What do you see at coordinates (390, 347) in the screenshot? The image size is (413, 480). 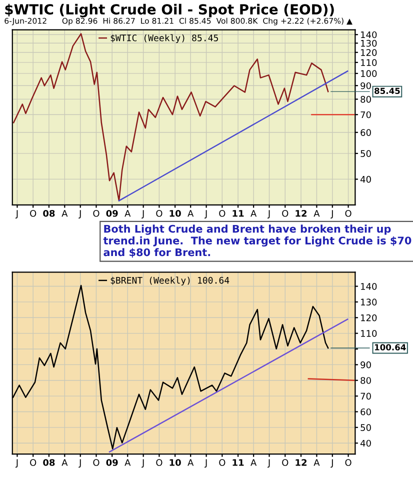 I see `annotation: 100.64` at bounding box center [390, 347].